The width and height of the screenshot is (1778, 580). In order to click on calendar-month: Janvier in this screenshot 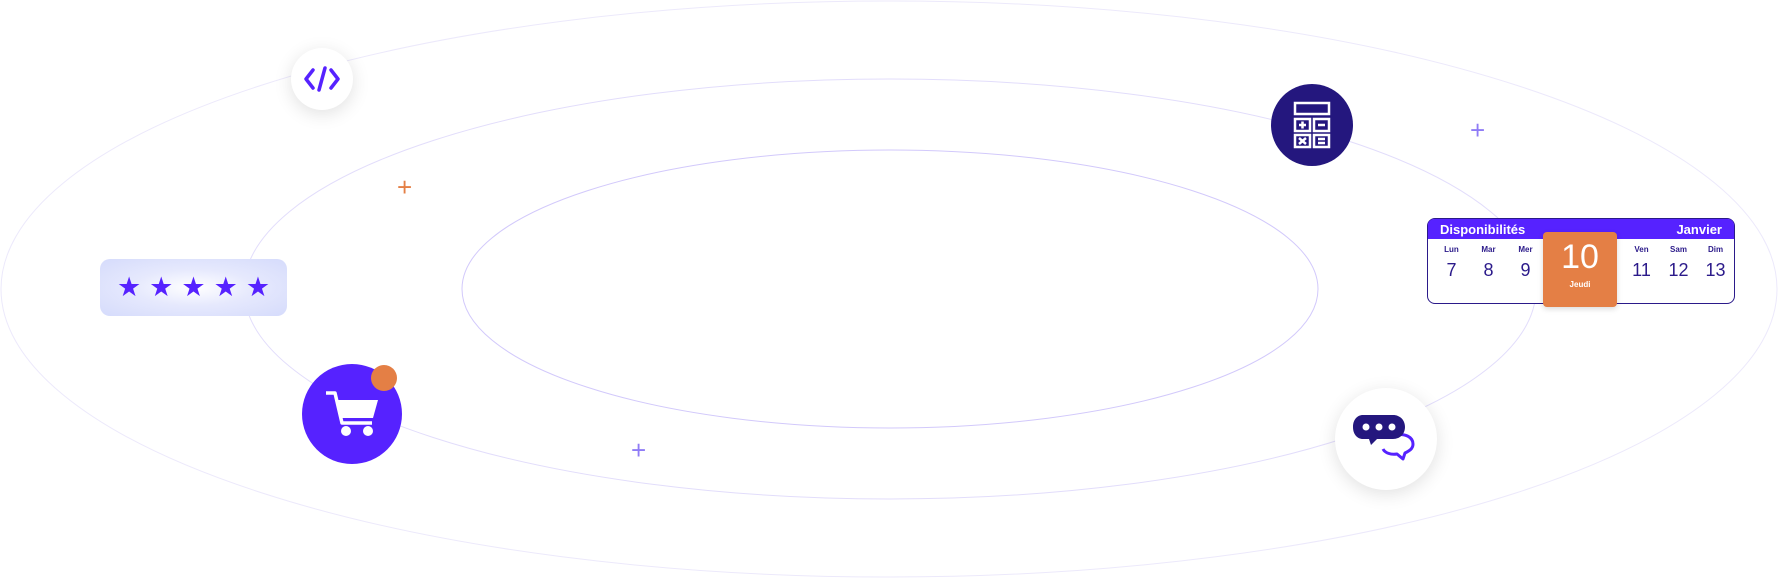, I will do `click(1699, 229)`.